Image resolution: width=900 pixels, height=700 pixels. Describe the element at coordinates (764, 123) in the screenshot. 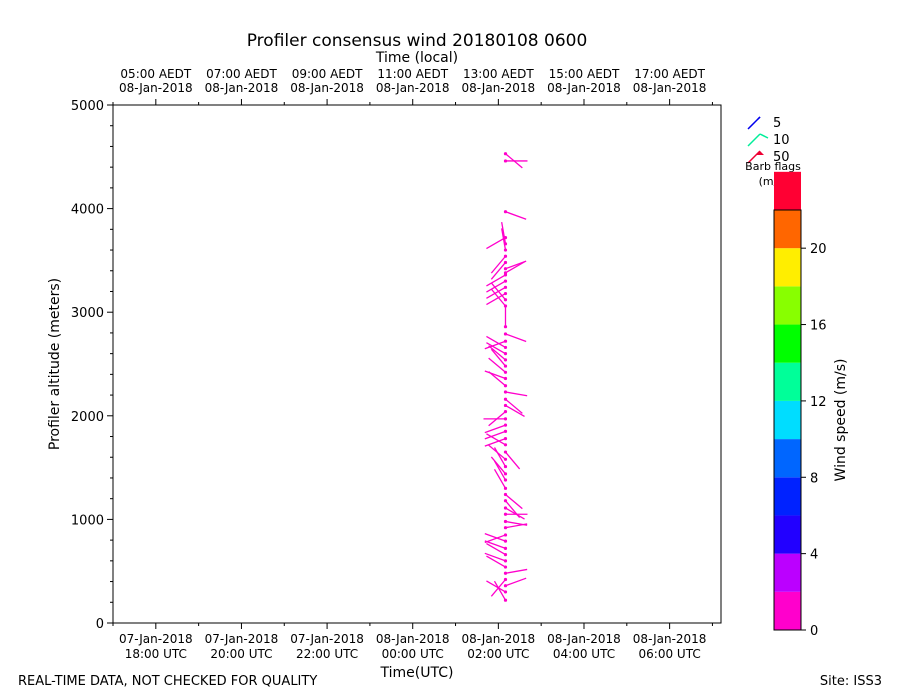

I see `legend-item: 5` at that location.